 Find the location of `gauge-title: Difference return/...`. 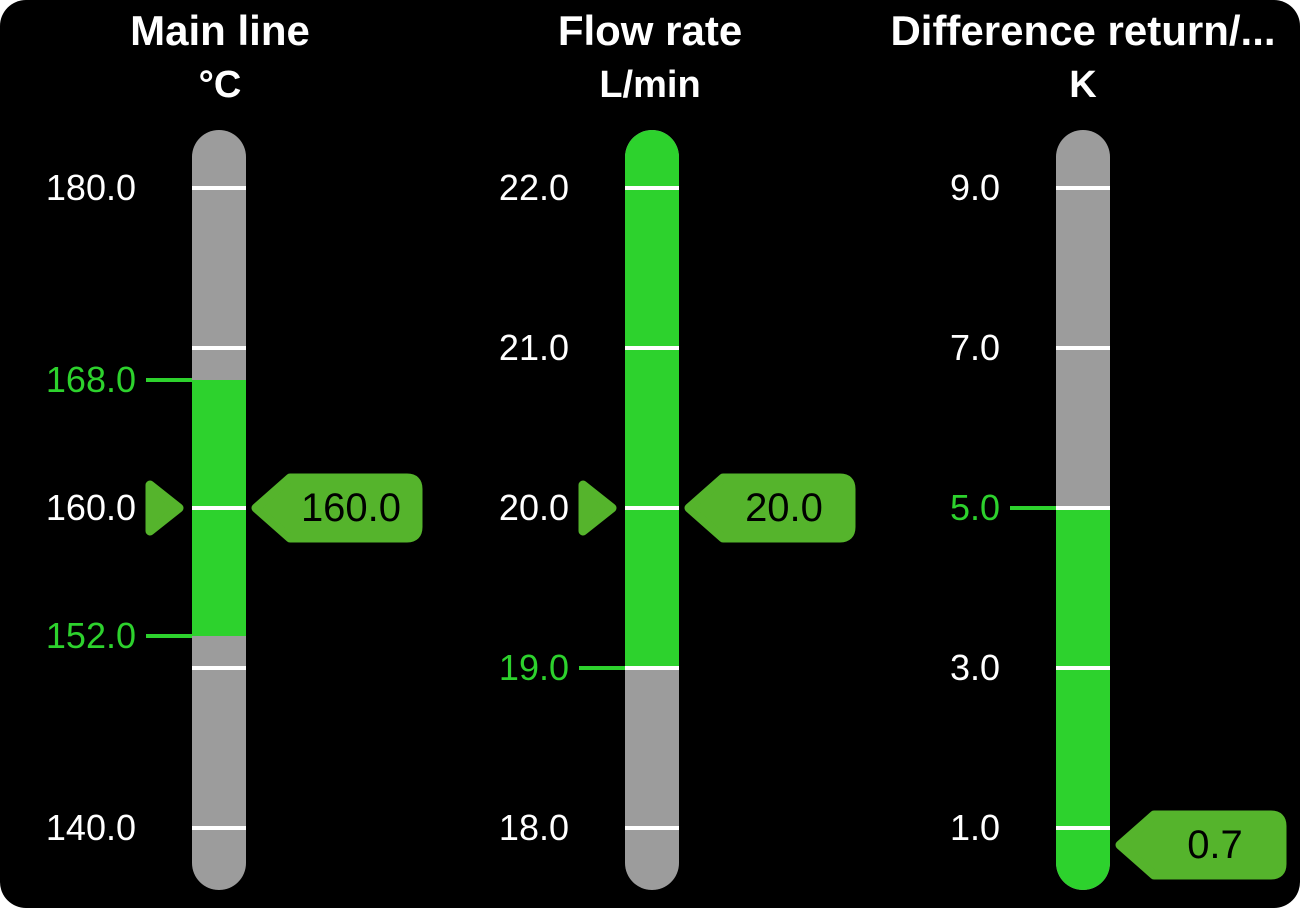

gauge-title: Difference return/... is located at coordinates (1083, 30).